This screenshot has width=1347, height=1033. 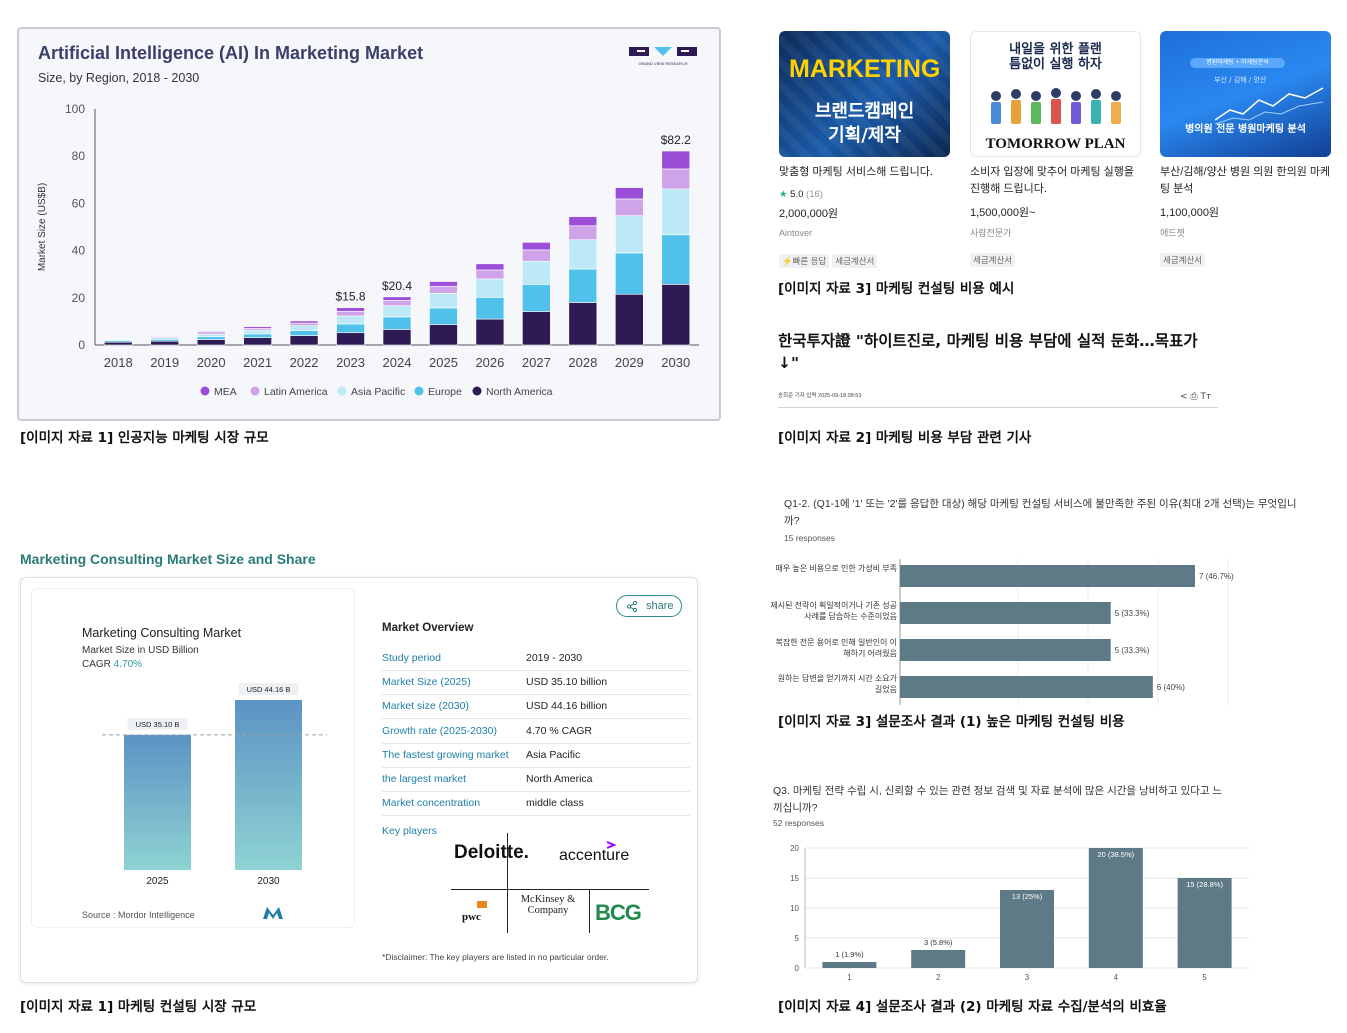 I want to click on overview-key: Market concentration, so click(x=431, y=803).